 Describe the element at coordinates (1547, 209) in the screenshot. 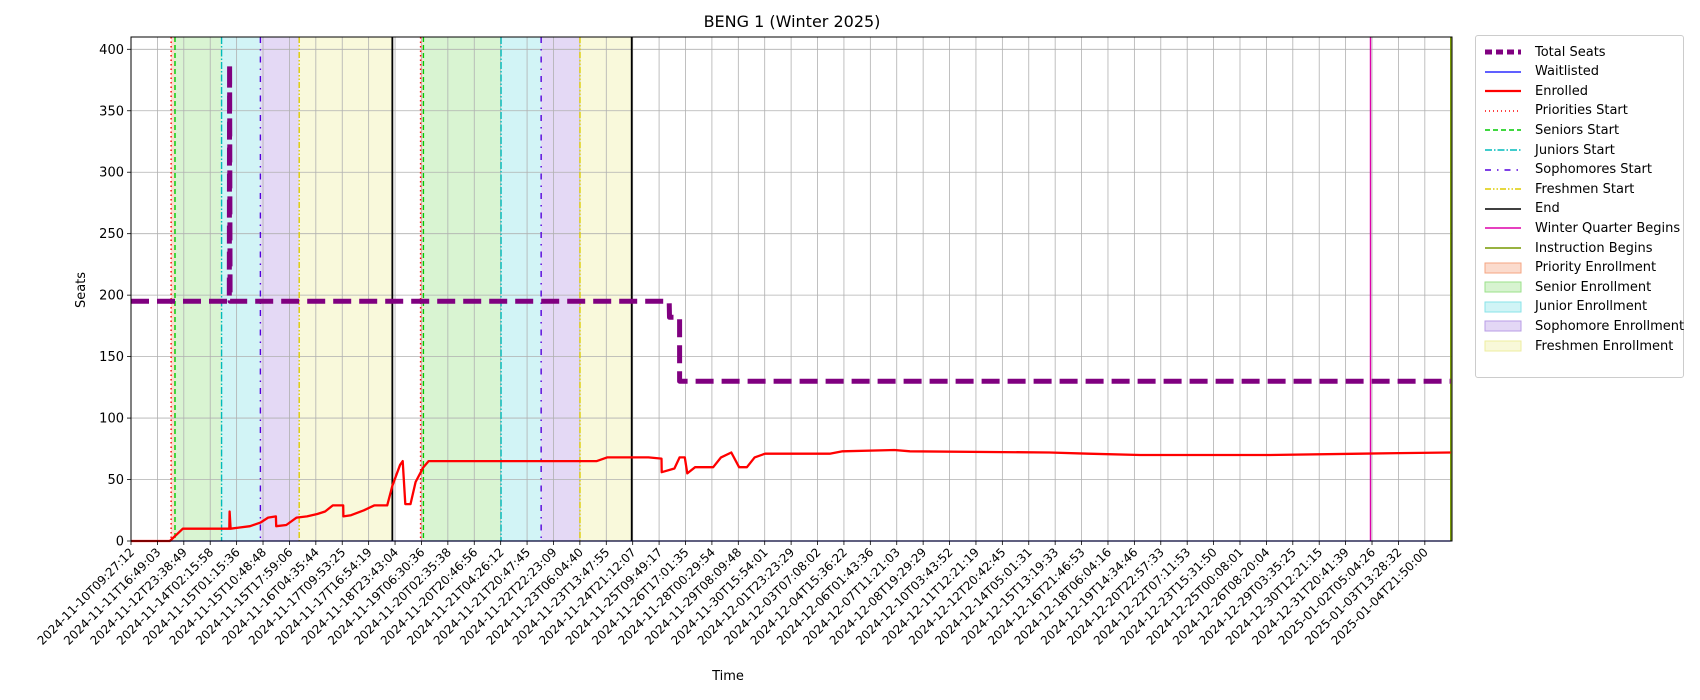

I see `legend-label: End` at that location.